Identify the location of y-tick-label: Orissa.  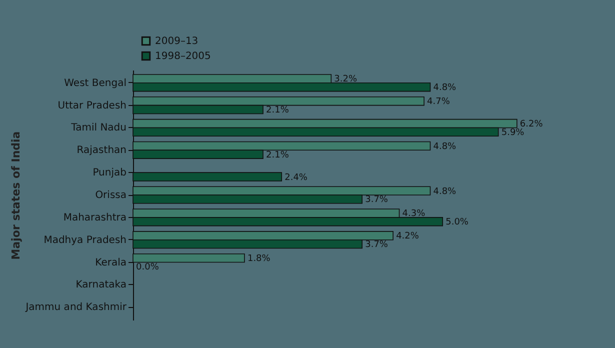
(110, 195).